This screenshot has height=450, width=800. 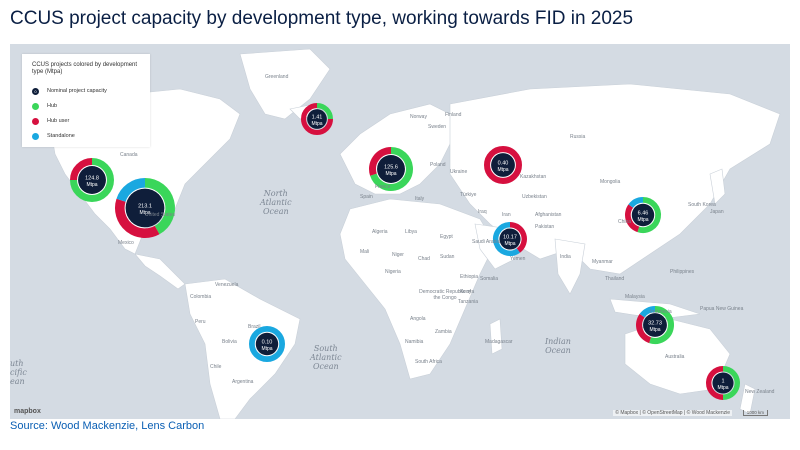 I want to click on land-africa, so click(x=417, y=289).